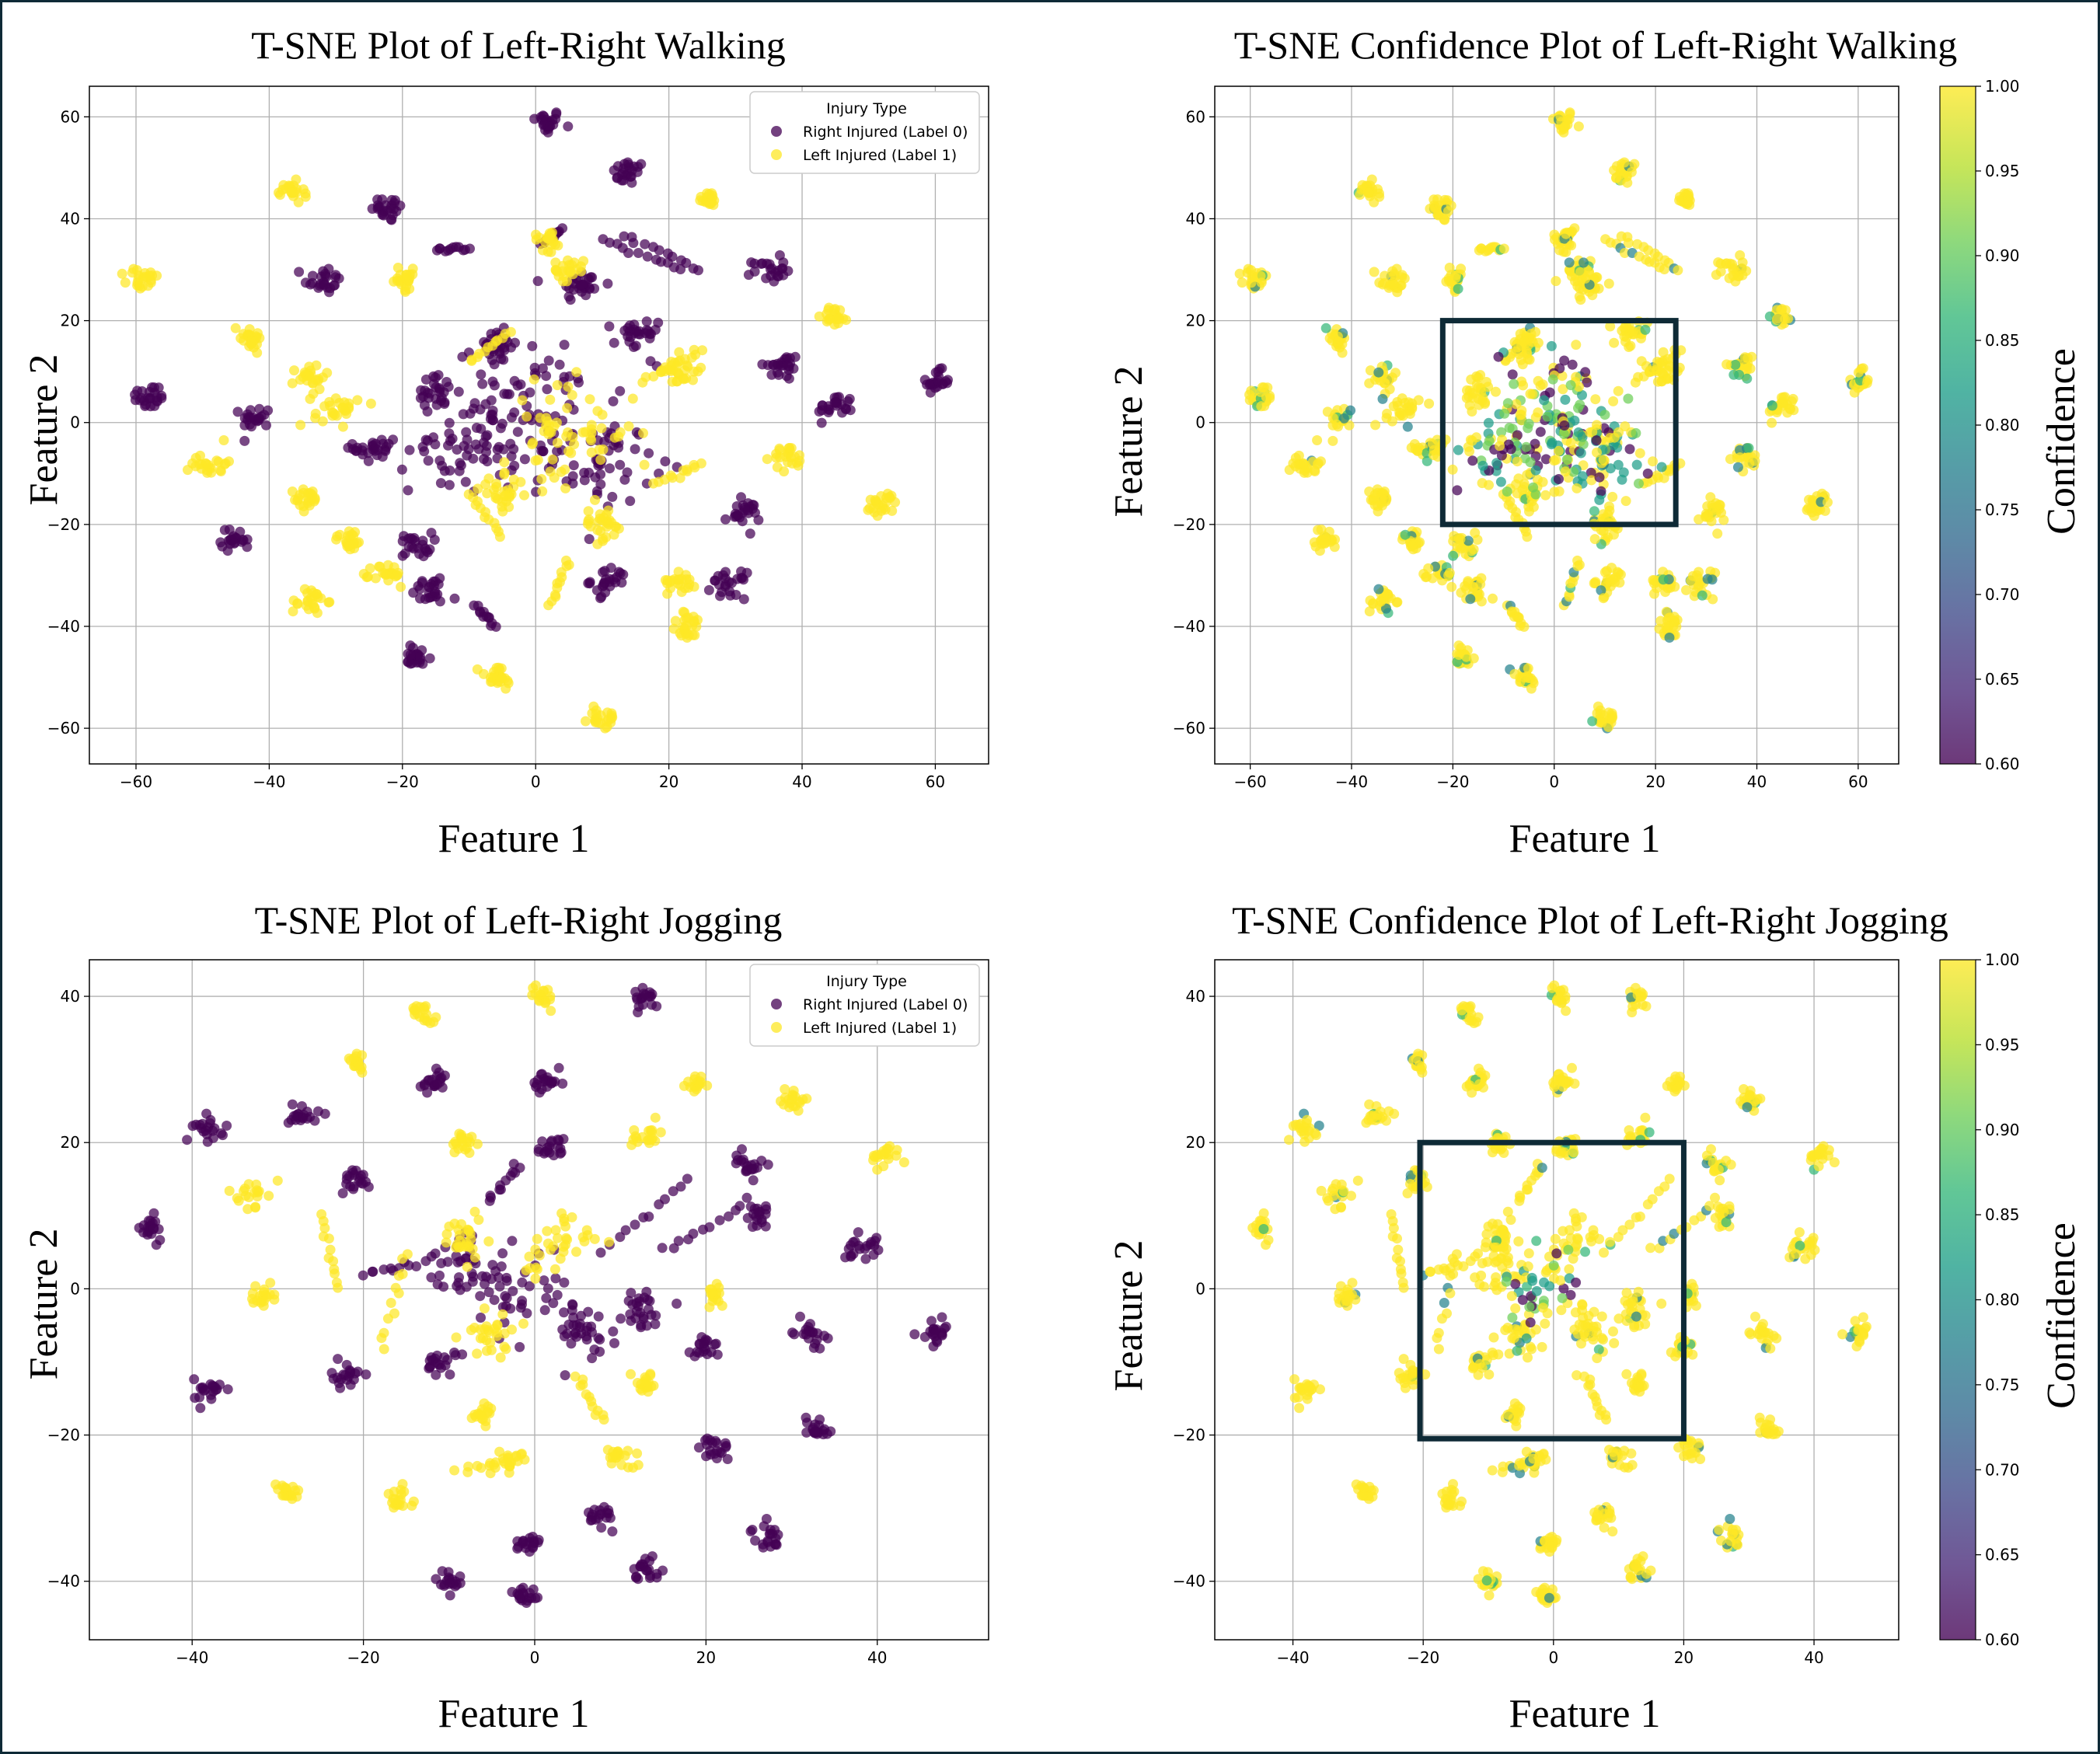 This screenshot has height=1754, width=2100. What do you see at coordinates (1250, 781) in the screenshot?
I see `x-tick-label: −60` at bounding box center [1250, 781].